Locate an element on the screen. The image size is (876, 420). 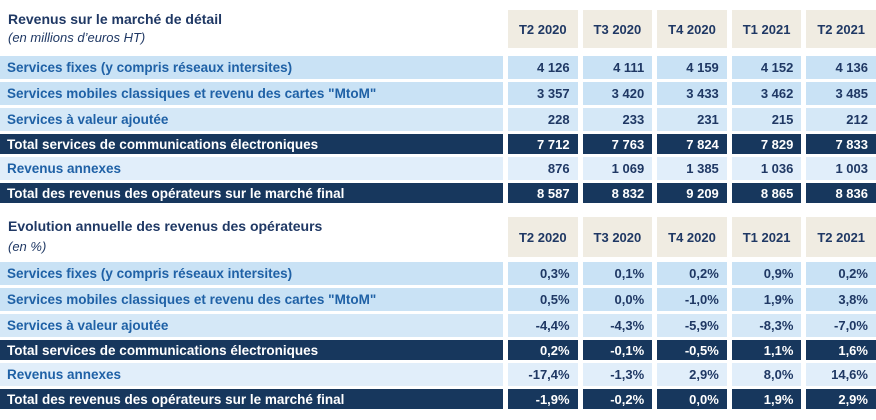
value-cell: 9 209 is located at coordinates (692, 193).